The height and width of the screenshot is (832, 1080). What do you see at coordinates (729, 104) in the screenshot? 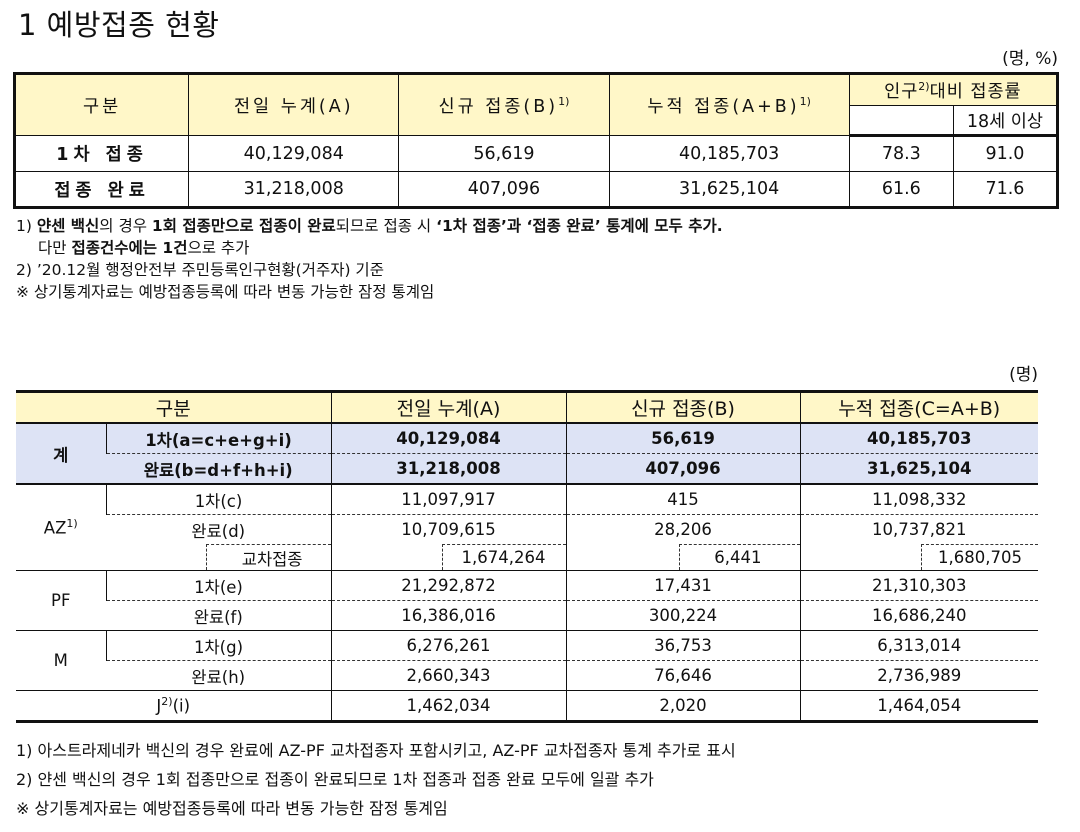
I see `header-cumulative: 누적 접종(A+B)1)` at bounding box center [729, 104].